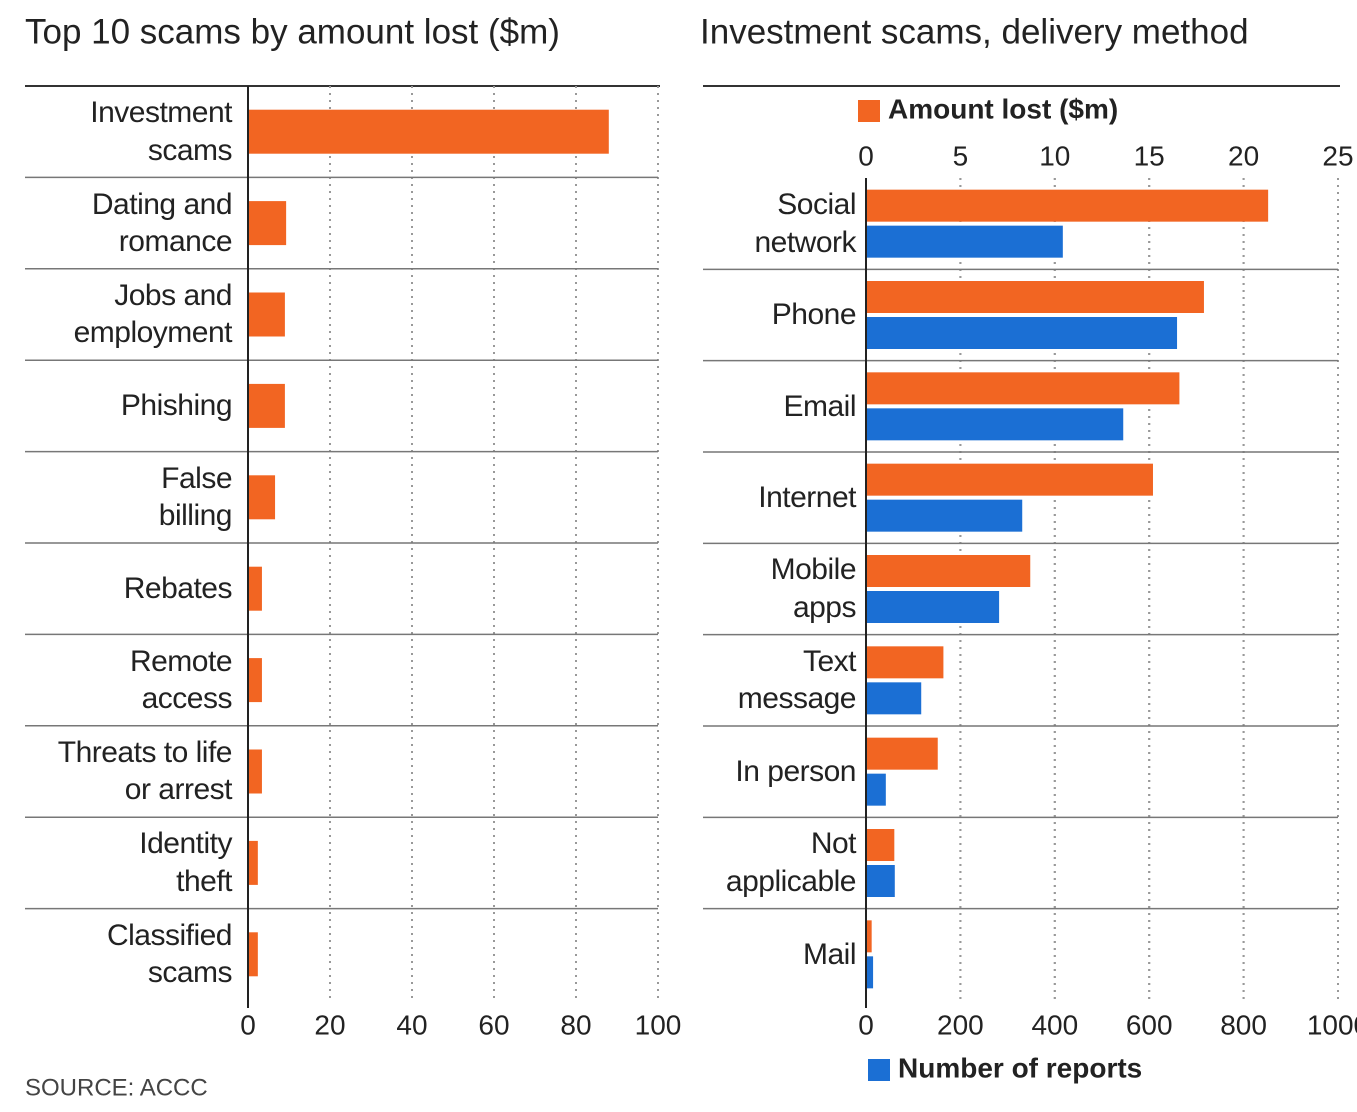  What do you see at coordinates (1054, 155) in the screenshot?
I see `x-tick-label: 10` at bounding box center [1054, 155].